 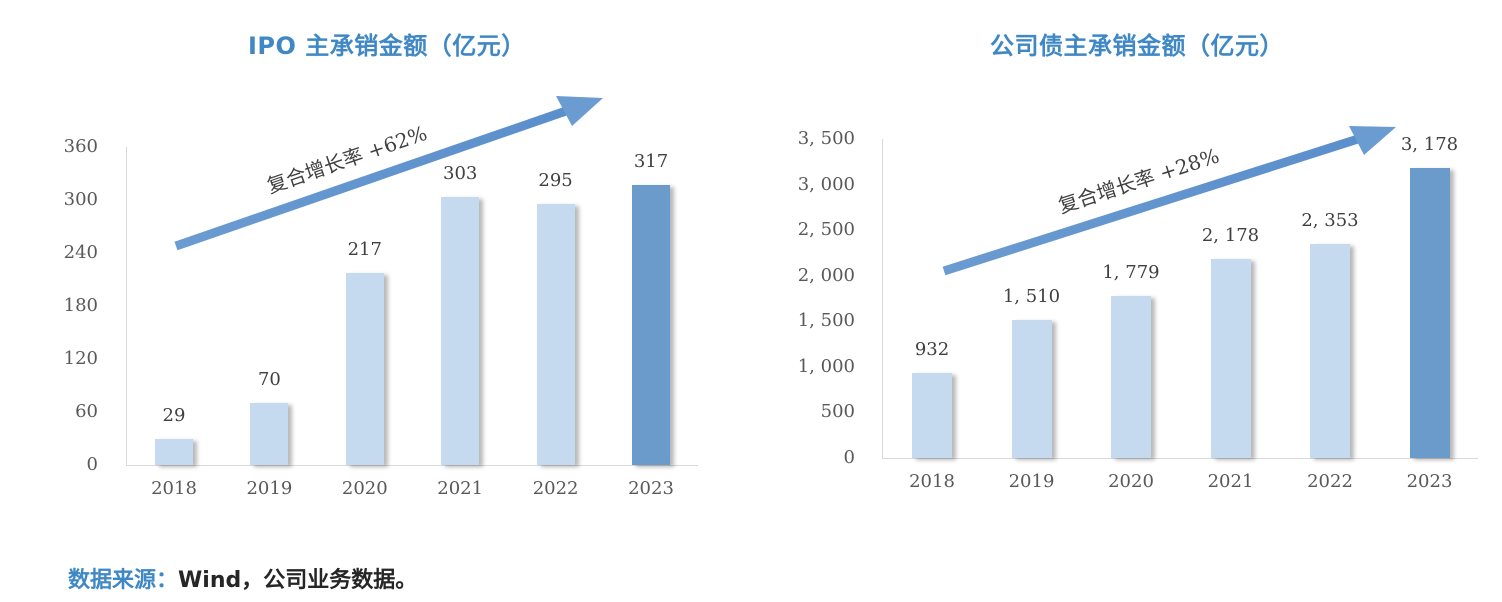 I want to click on y-tick-label: 1, 000, so click(x=826, y=366).